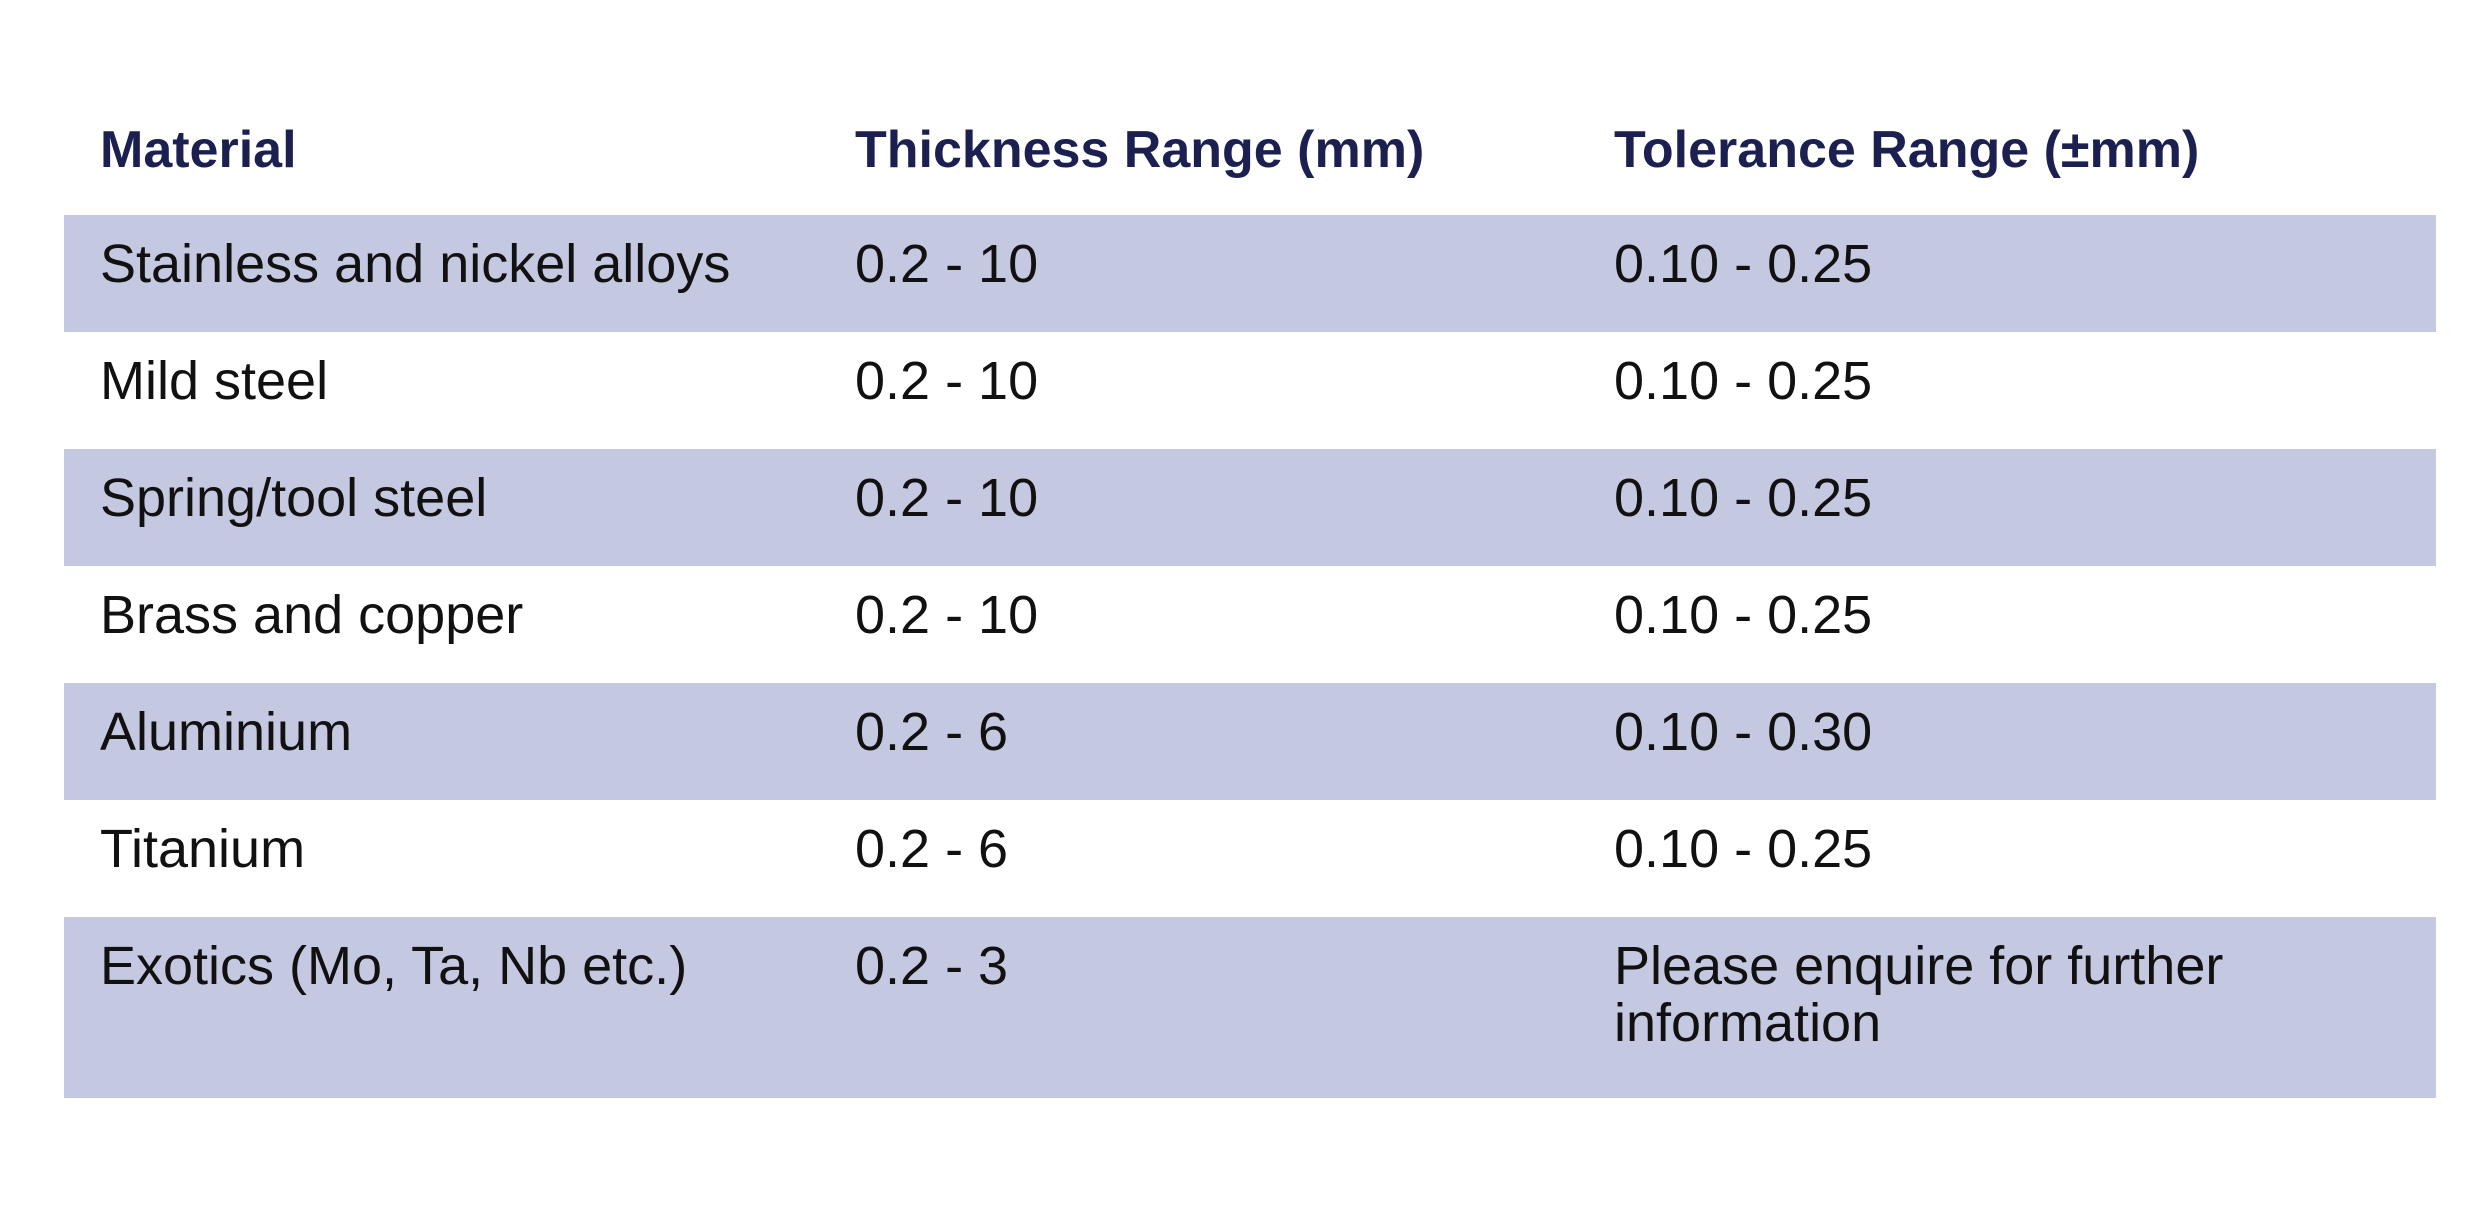 This screenshot has height=1217, width=2488. Describe the element at coordinates (312, 615) in the screenshot. I see `material-cell: Brass and copper` at that location.